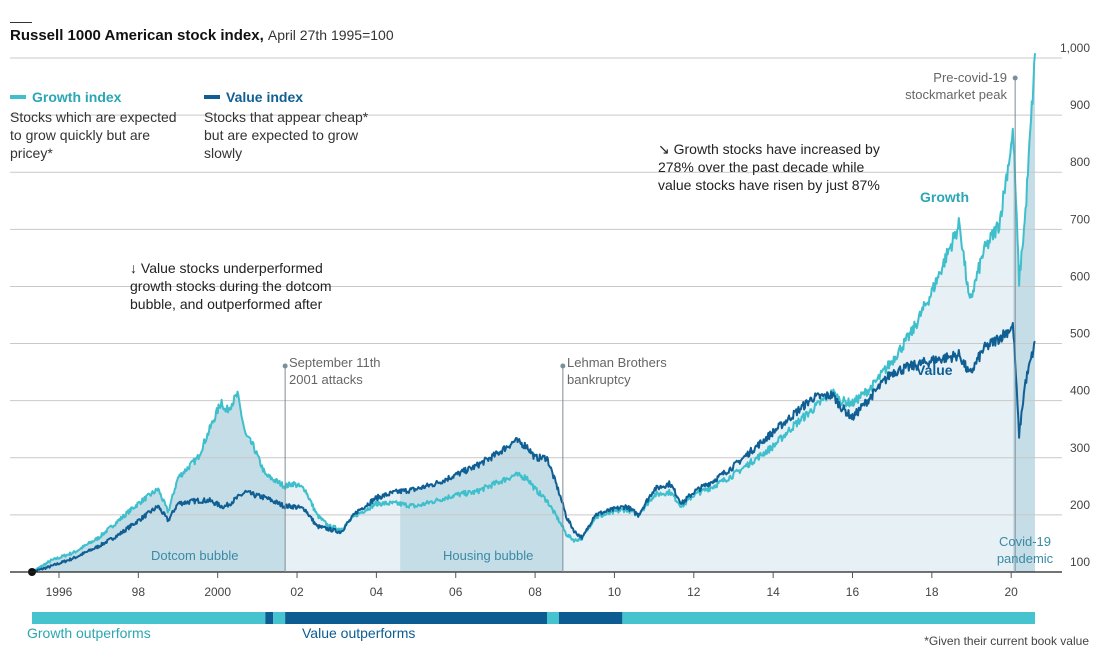  What do you see at coordinates (1080, 448) in the screenshot?
I see `y-tick-label-300: 300` at bounding box center [1080, 448].